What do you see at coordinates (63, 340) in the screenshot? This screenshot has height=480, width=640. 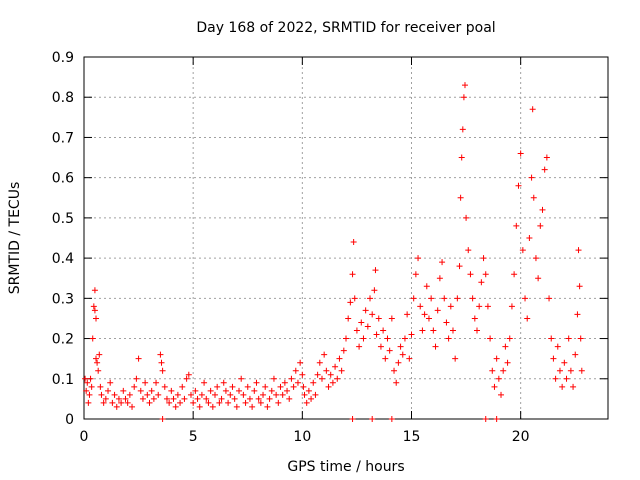 I see `y-tick-label: 0.2` at bounding box center [63, 340].